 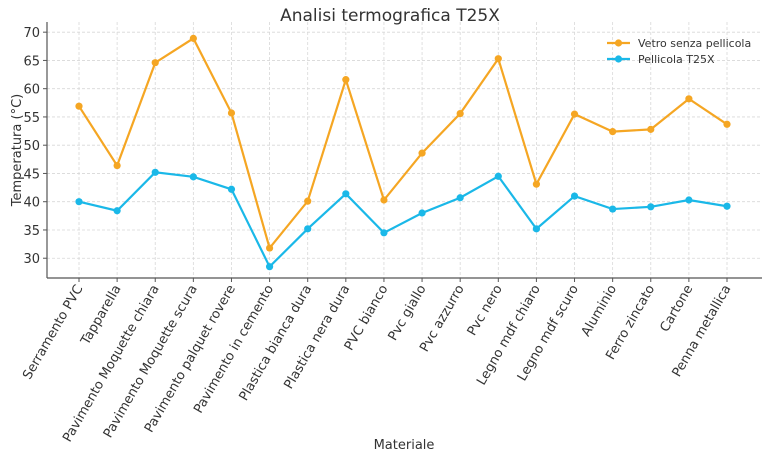 What do you see at coordinates (31, 146) in the screenshot?
I see `y-tick-label: 50` at bounding box center [31, 146].